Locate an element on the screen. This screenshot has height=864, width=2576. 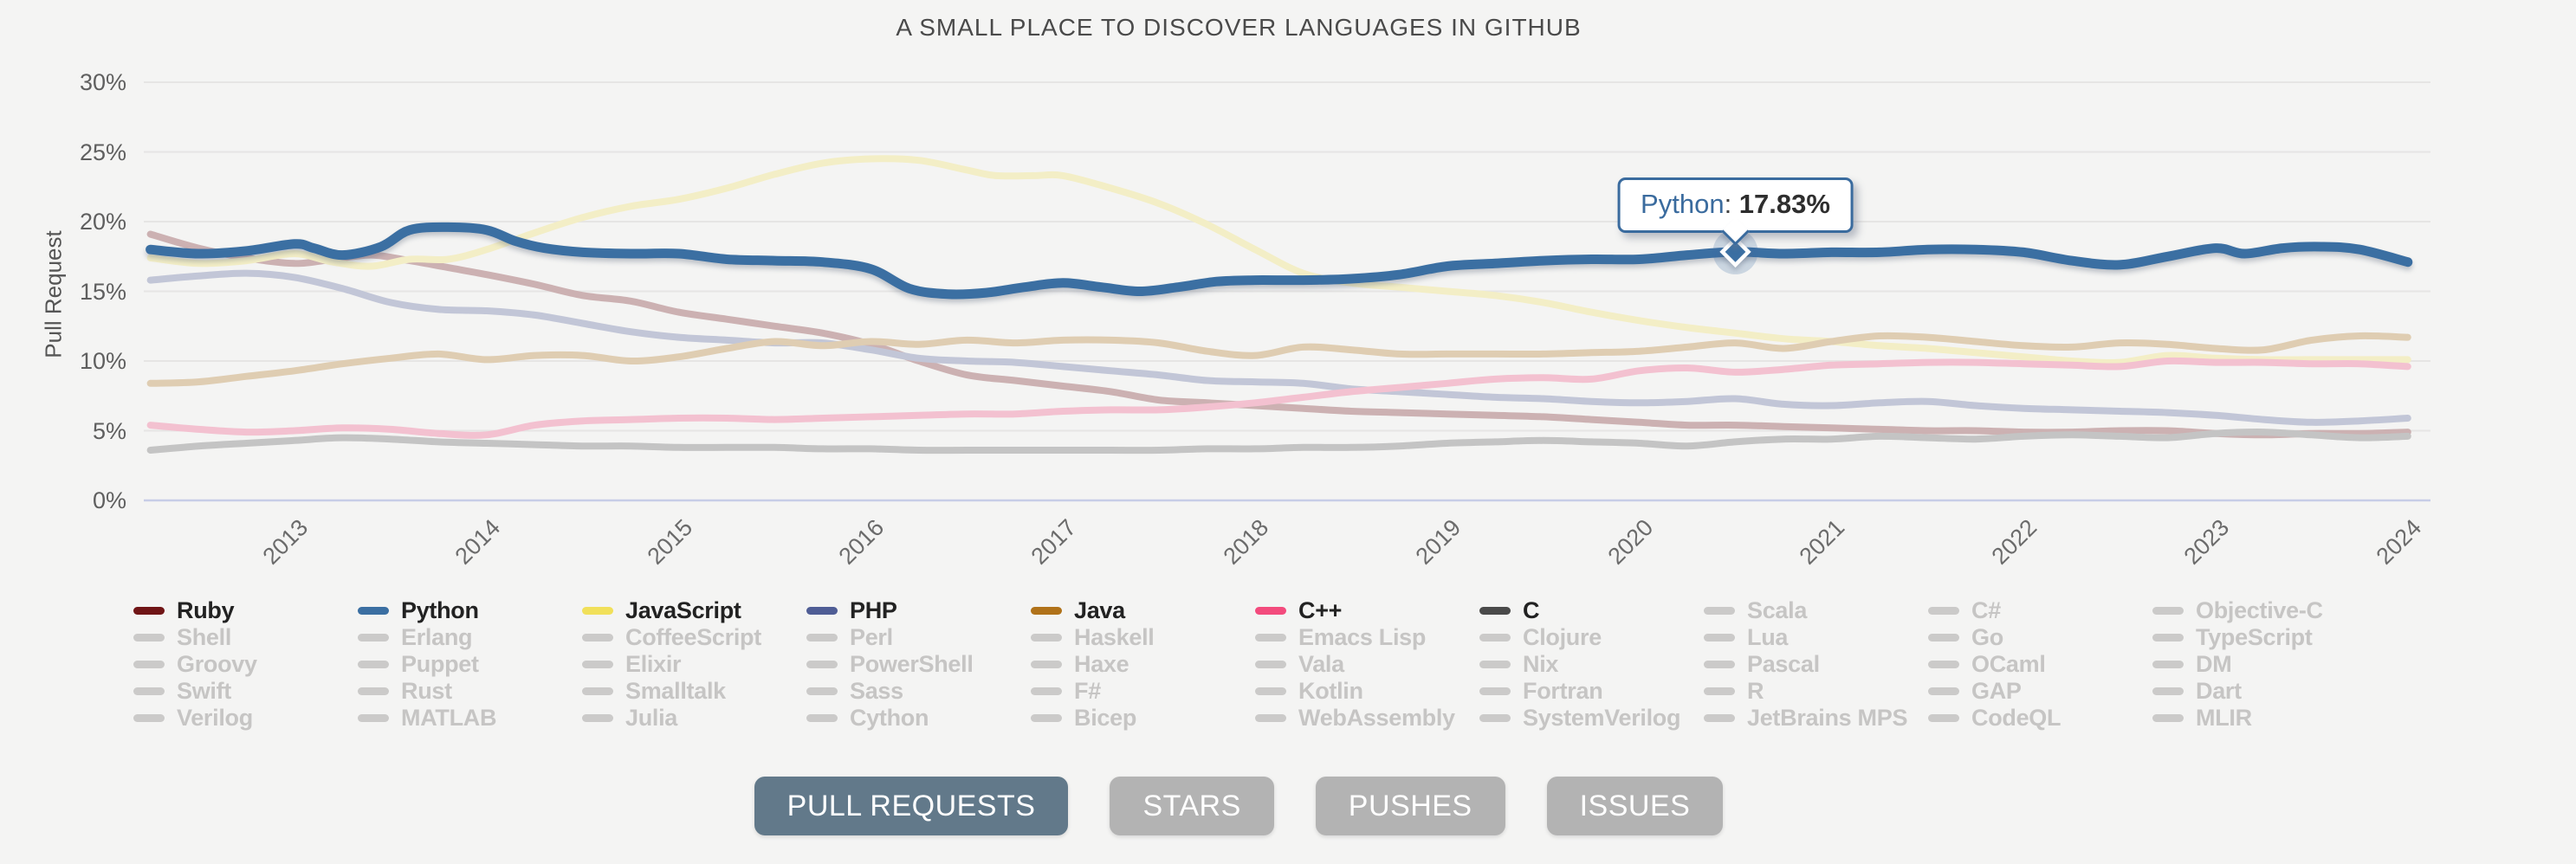
series-line-python is located at coordinates (1279, 261).